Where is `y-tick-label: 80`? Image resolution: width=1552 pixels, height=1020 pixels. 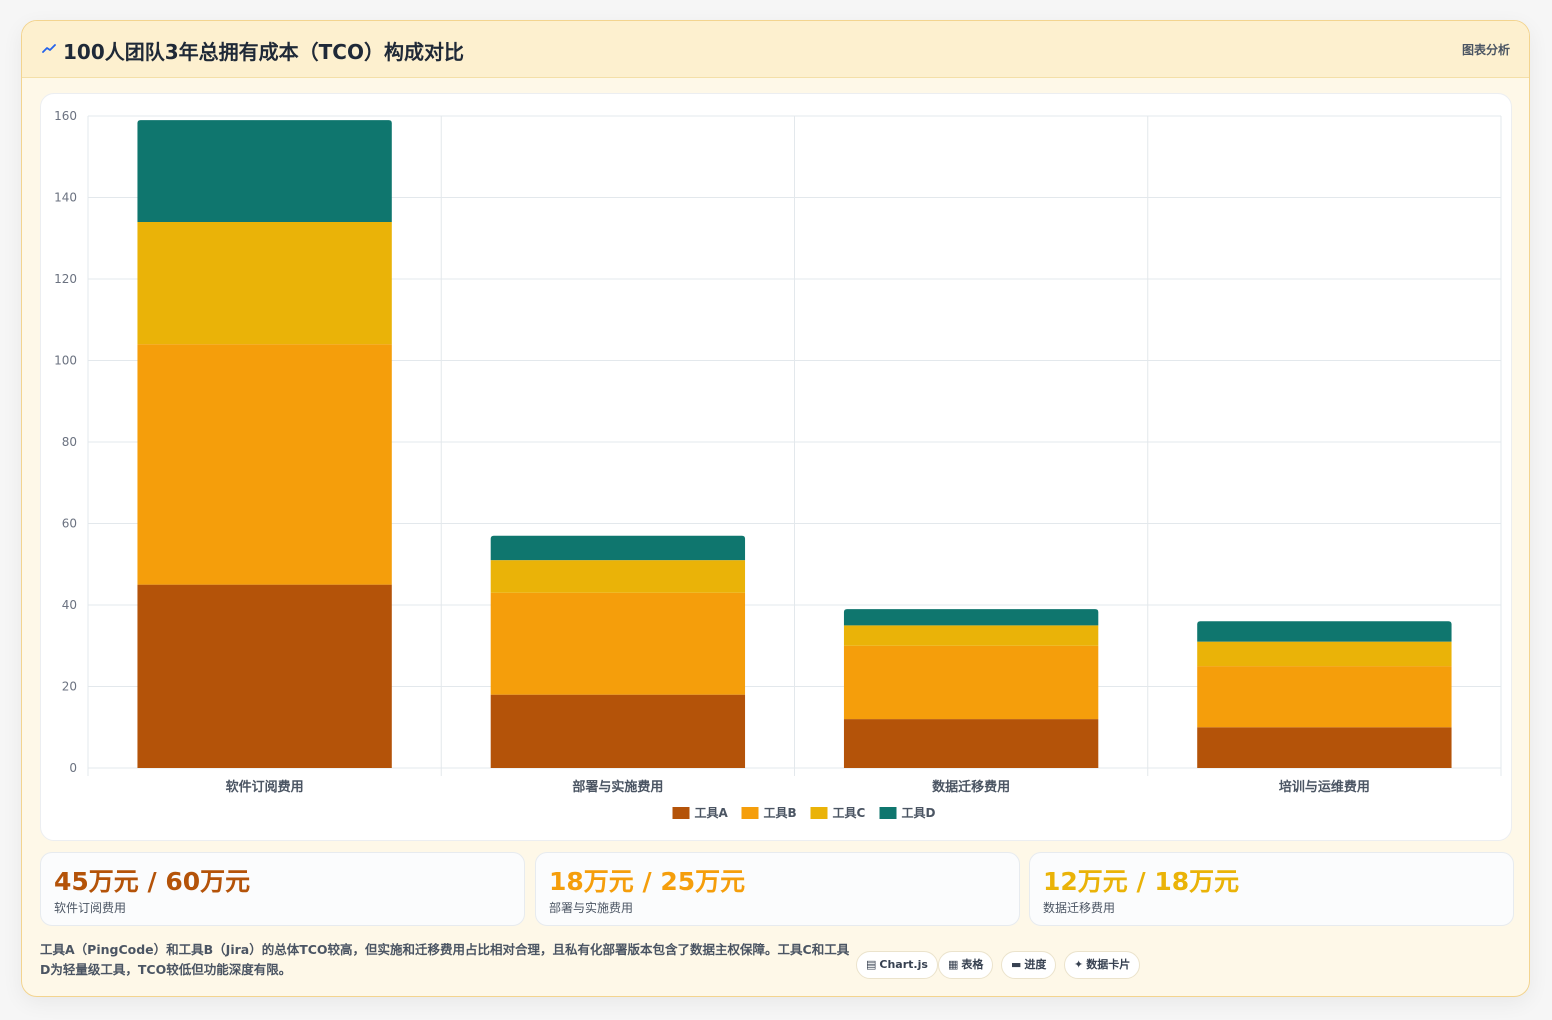
y-tick-label: 80 is located at coordinates (69, 442).